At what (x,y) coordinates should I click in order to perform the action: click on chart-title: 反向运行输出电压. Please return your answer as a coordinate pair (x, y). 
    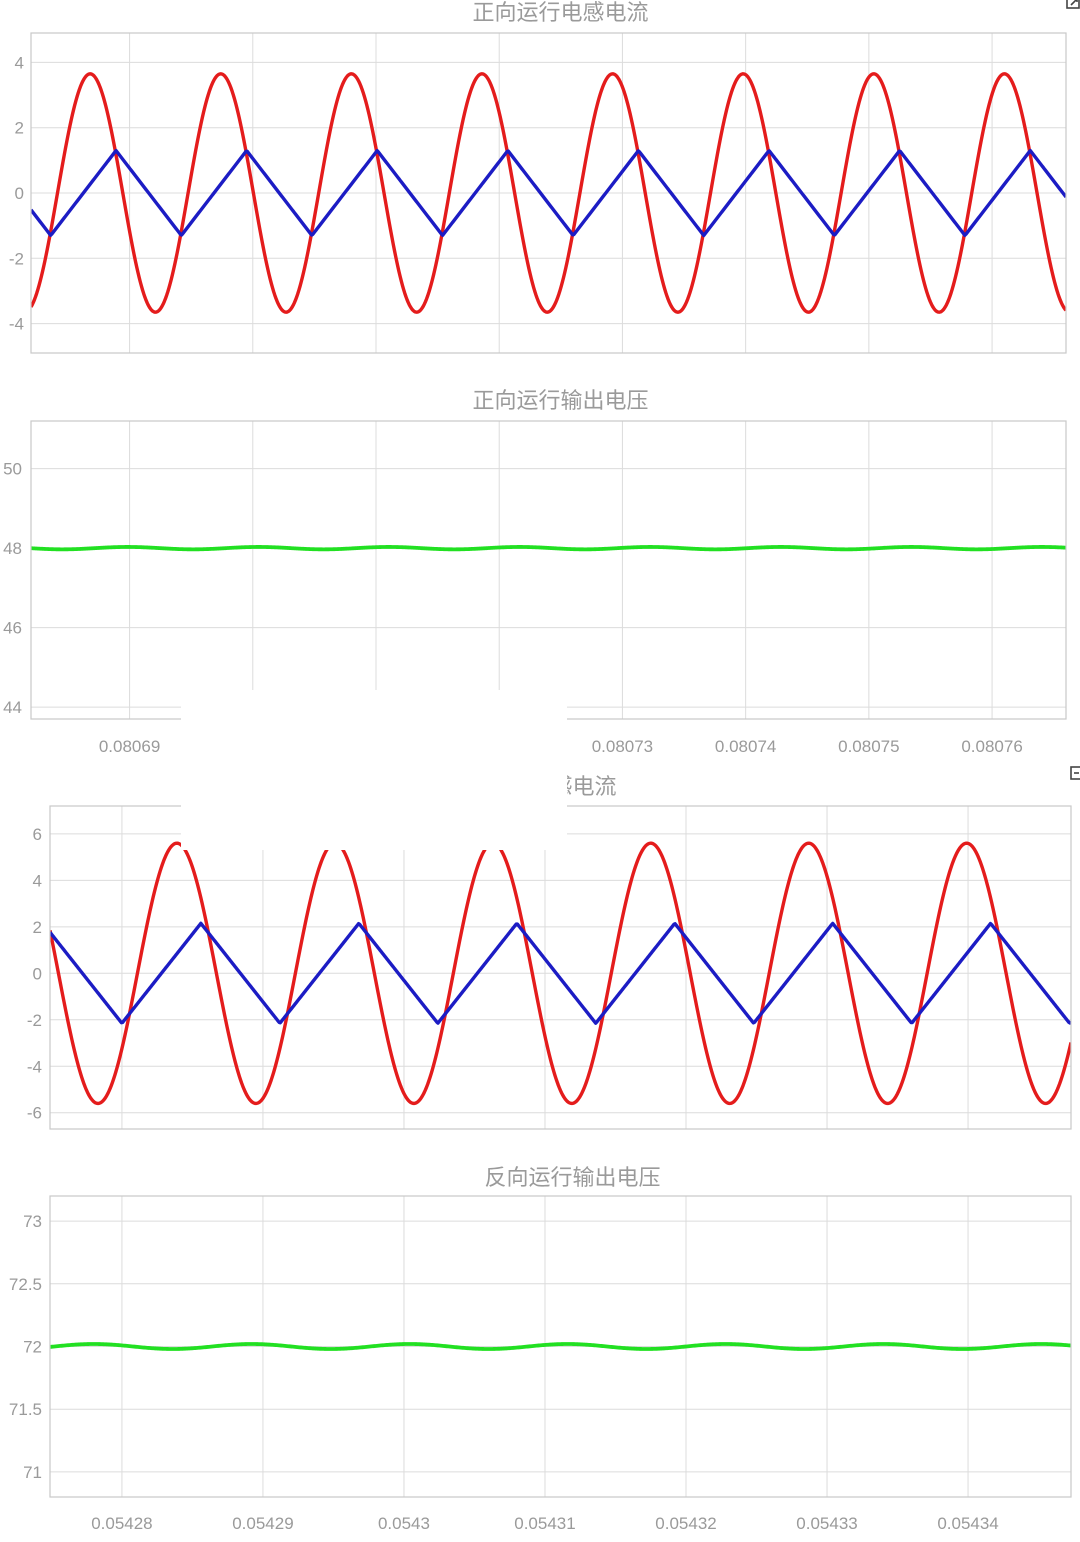
    Looking at the image, I should click on (572, 1178).